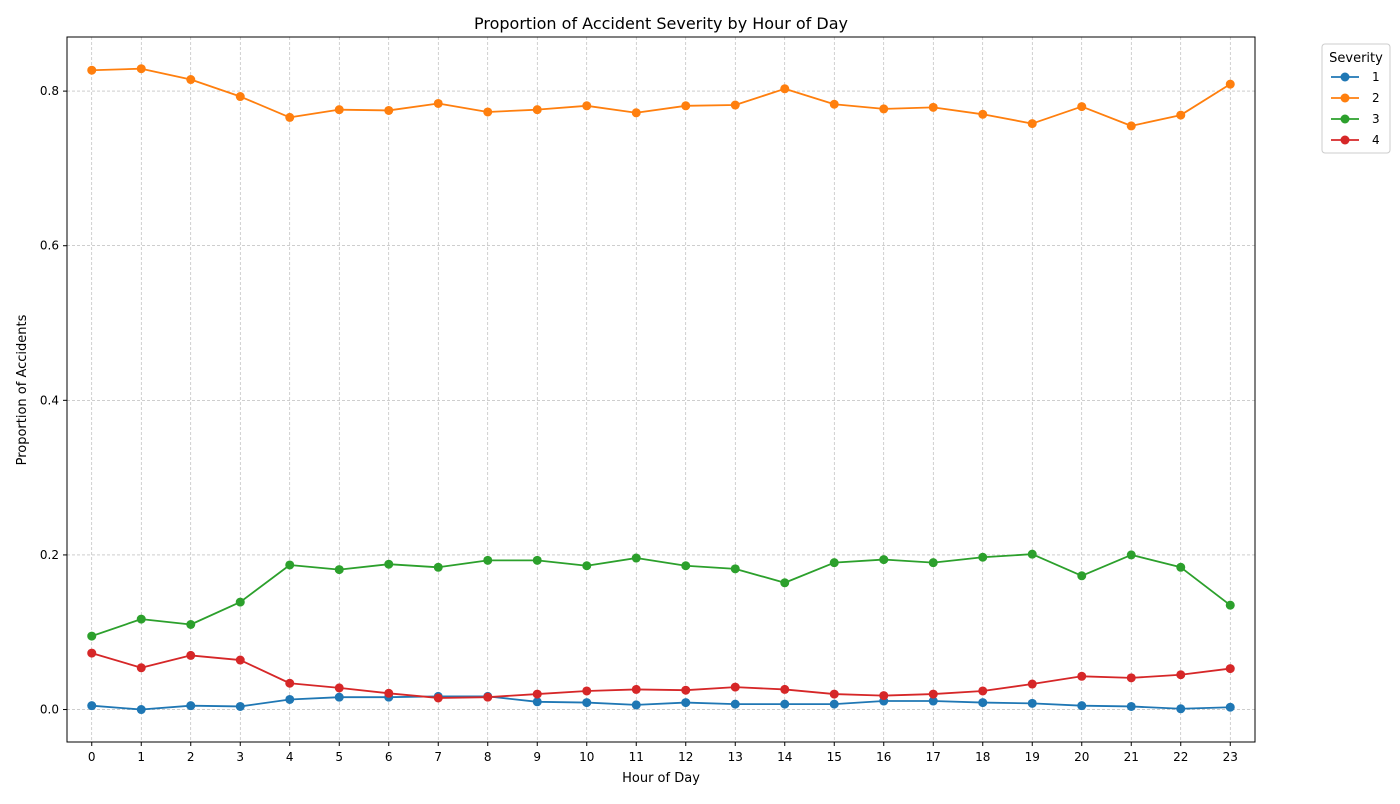  What do you see at coordinates (1355, 140) in the screenshot?
I see `legend-item: 4` at bounding box center [1355, 140].